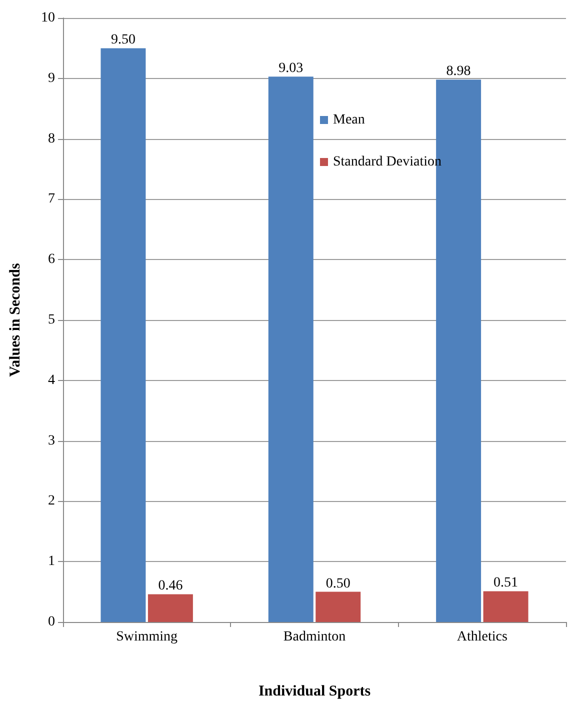 The image size is (569, 704). What do you see at coordinates (338, 584) in the screenshot?
I see `data-label: 0.50` at bounding box center [338, 584].